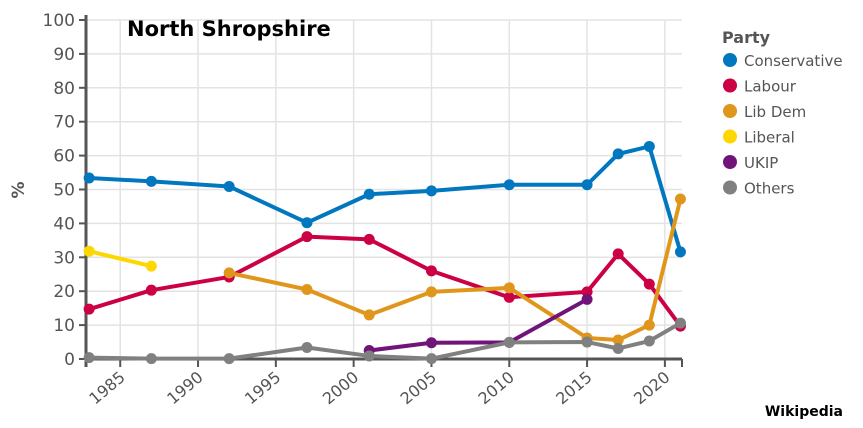 The width and height of the screenshot is (863, 428). I want to click on y-axis-label: %, so click(19, 189).